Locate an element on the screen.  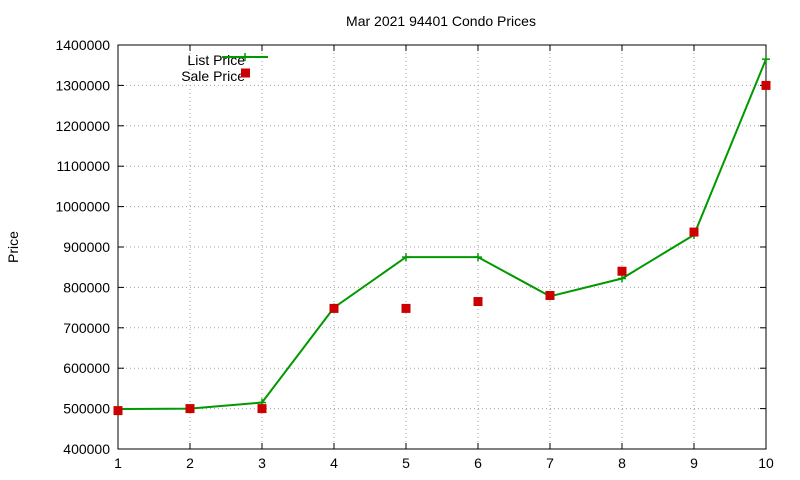
legend-swatch-square is located at coordinates (245, 73).